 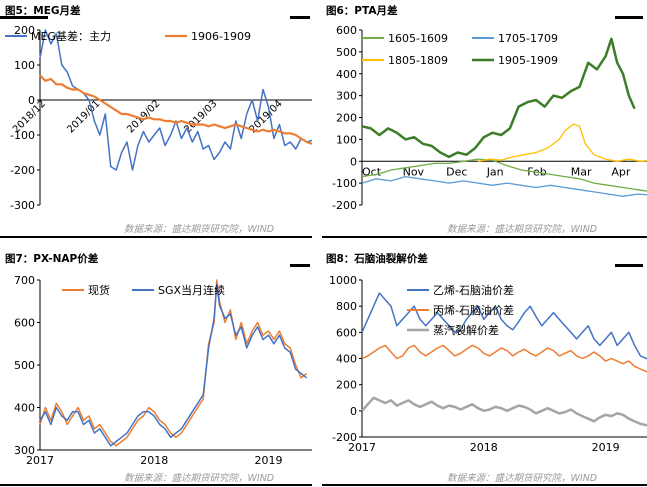 I want to click on legend-label: 1705-1709, so click(x=528, y=38).